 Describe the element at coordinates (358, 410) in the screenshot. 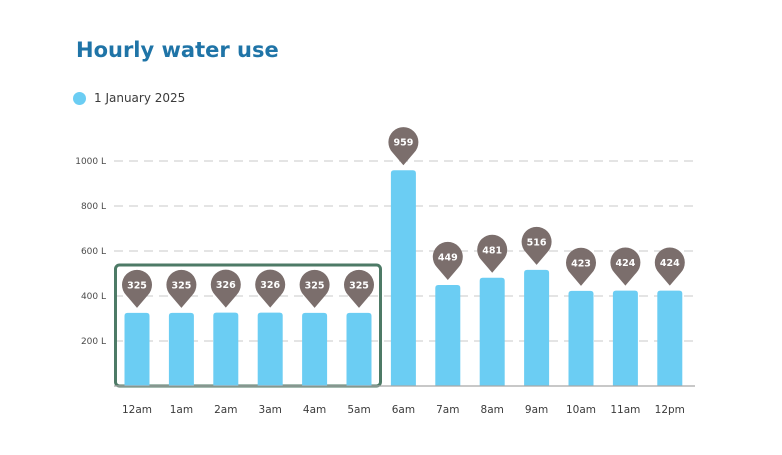

I see `x-tick-label: 5am` at that location.